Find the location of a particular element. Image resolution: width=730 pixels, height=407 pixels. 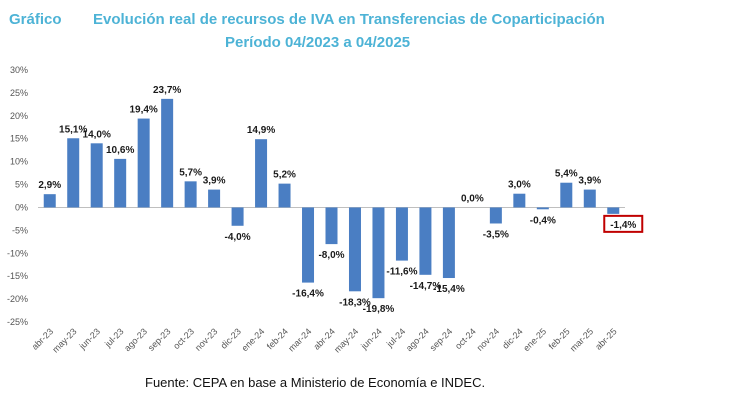

data-label: -0,4% is located at coordinates (543, 220).